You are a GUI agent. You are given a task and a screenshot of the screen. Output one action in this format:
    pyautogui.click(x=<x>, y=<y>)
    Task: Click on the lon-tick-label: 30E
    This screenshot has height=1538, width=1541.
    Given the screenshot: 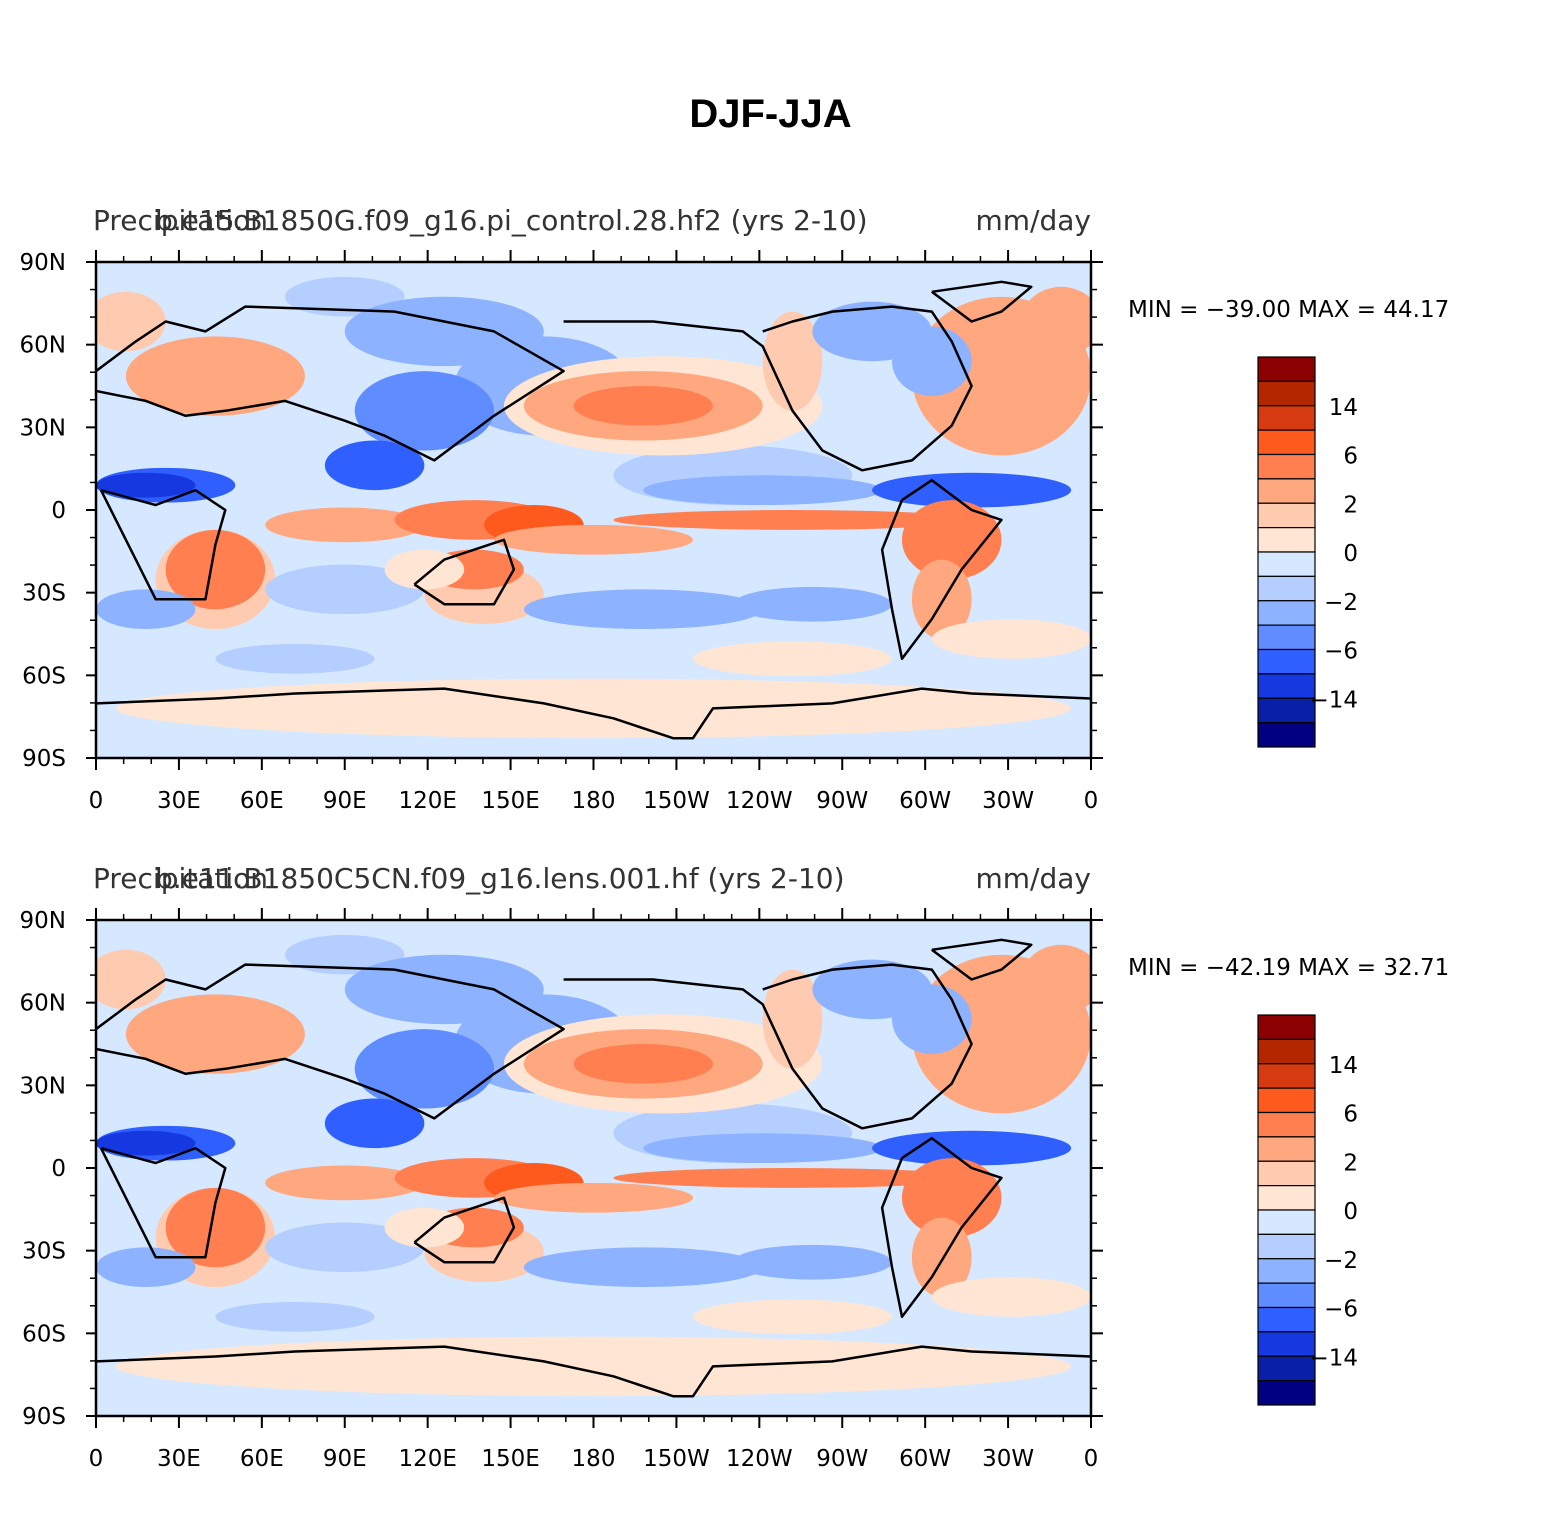 What is the action you would take?
    pyautogui.click(x=179, y=1457)
    